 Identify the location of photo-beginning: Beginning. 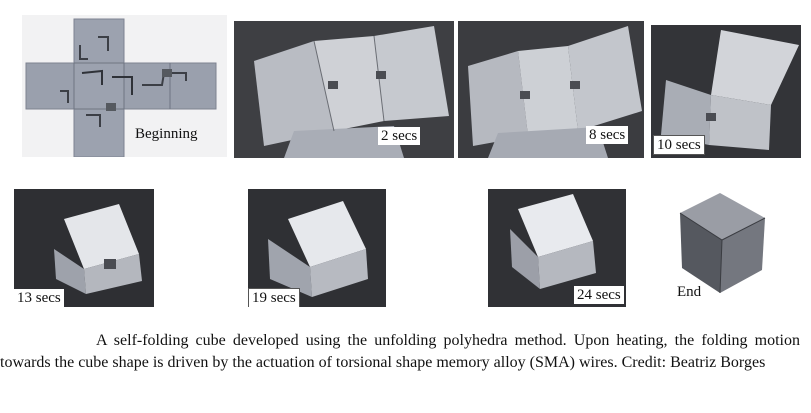
(124, 86).